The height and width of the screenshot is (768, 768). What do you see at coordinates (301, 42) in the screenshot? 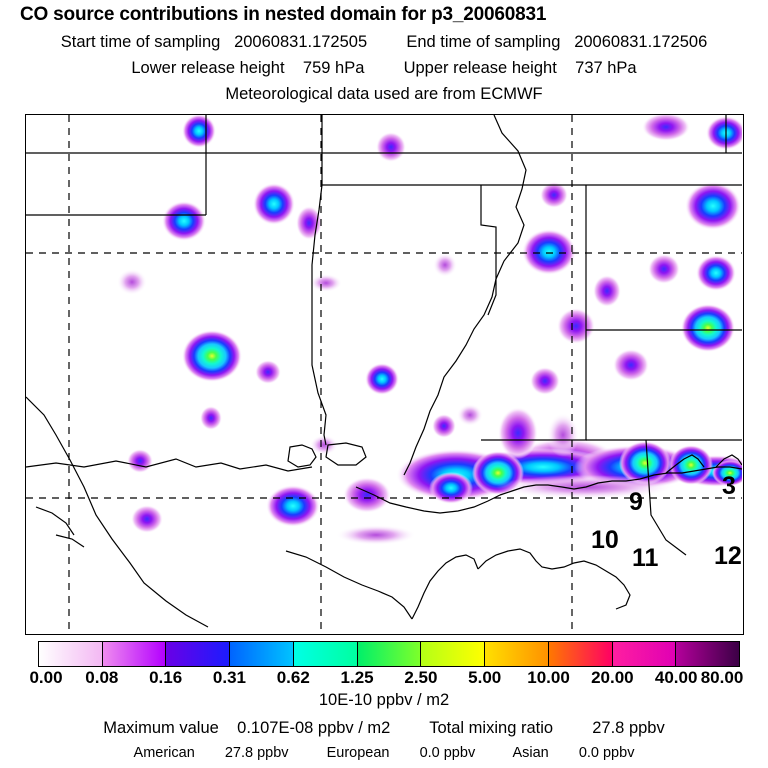
I see `start-time-value: 20060831.172505` at bounding box center [301, 42].